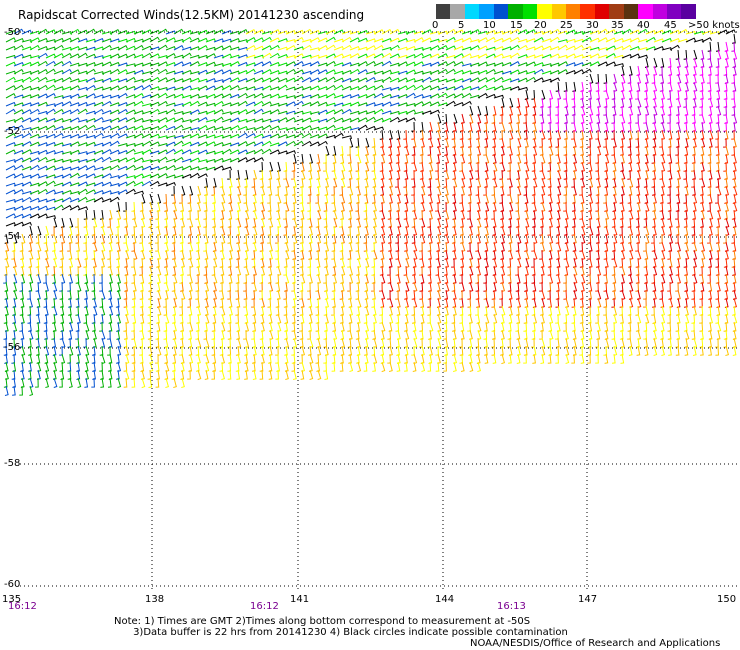  Describe the element at coordinates (714, 25) in the screenshot. I see `colorbar-label: >50 knots` at that location.